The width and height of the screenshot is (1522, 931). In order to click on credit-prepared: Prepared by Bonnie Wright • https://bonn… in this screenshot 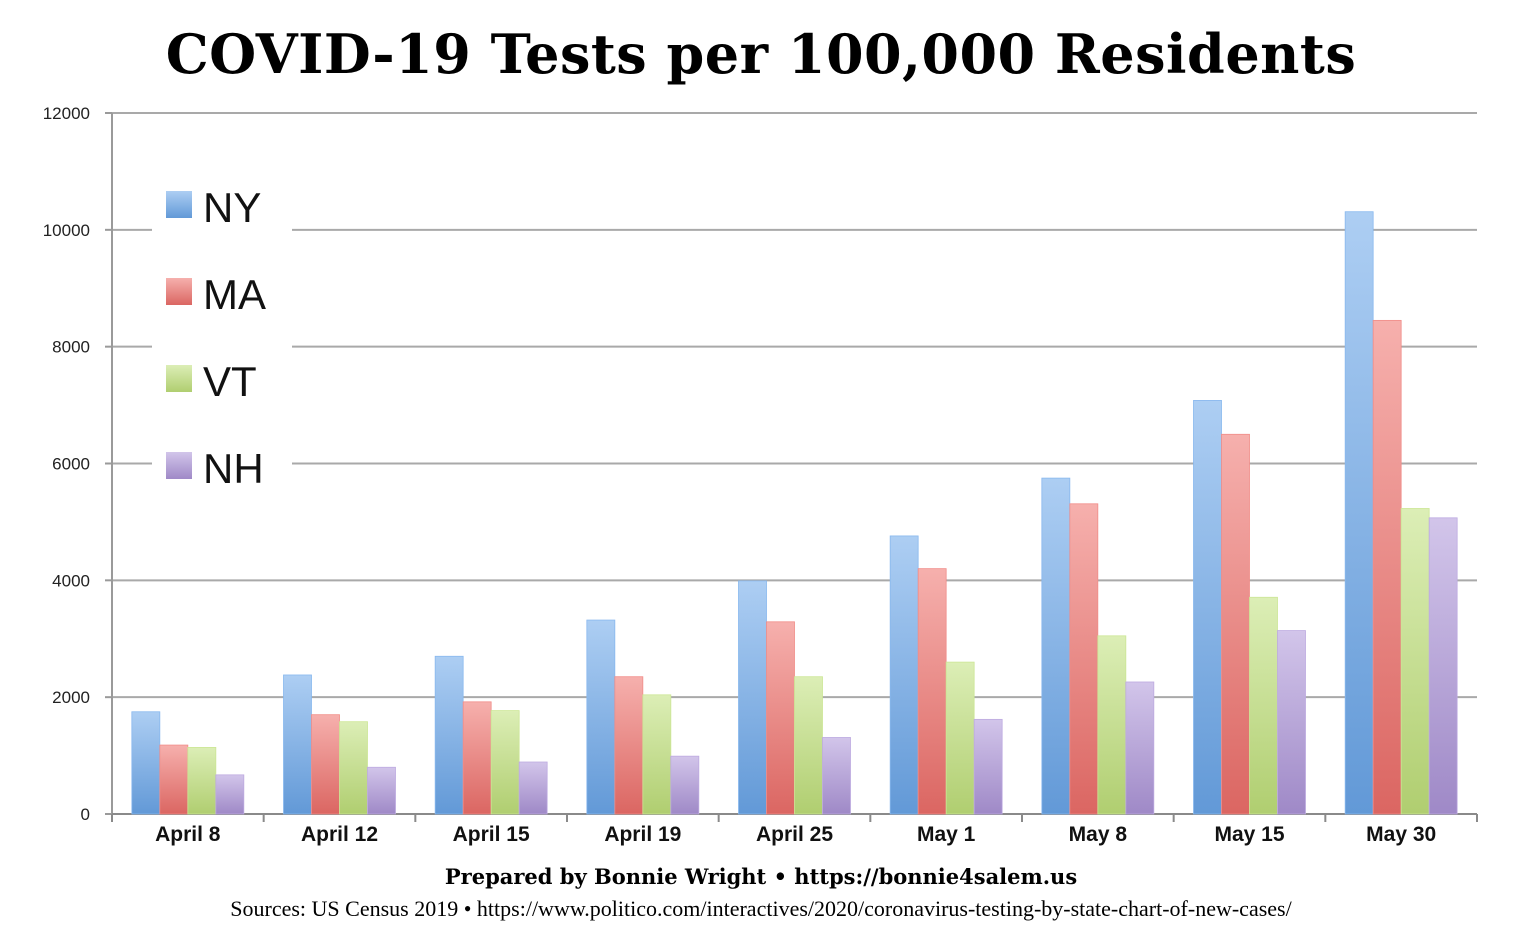, I will do `click(761, 876)`.